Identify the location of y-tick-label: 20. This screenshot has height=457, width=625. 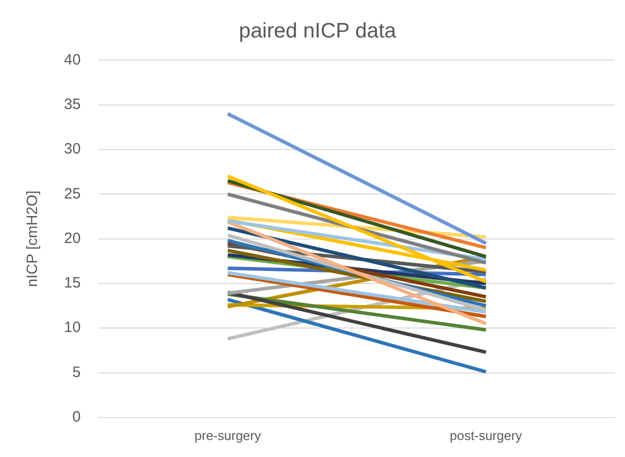
(72, 238).